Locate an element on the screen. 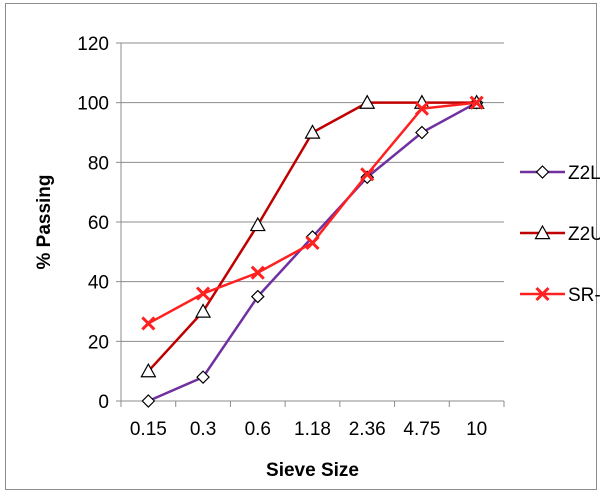 This screenshot has height=493, width=600. y-tick-label: 20 is located at coordinates (98, 342).